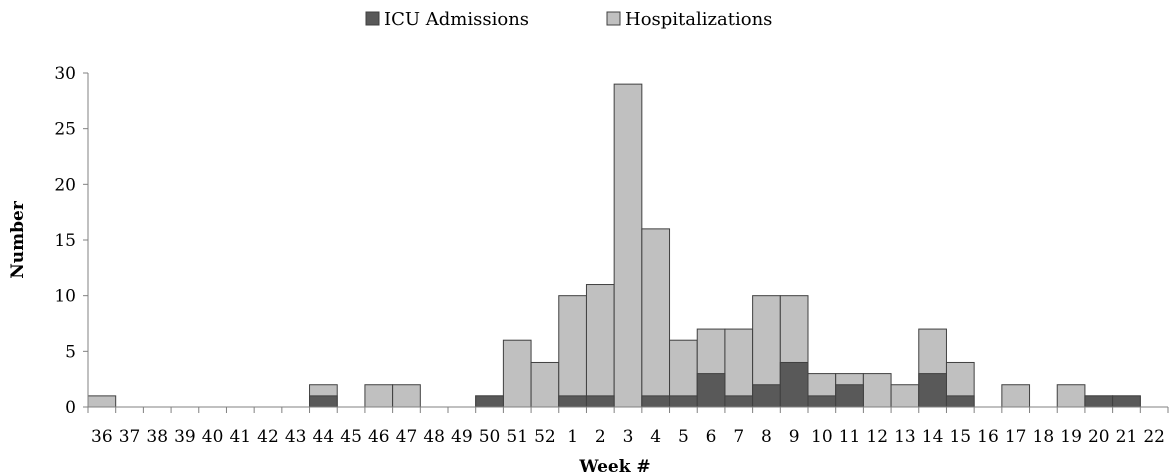 This screenshot has height=476, width=1171. Describe the element at coordinates (1154, 437) in the screenshot. I see `x-tick-label: 22` at that location.